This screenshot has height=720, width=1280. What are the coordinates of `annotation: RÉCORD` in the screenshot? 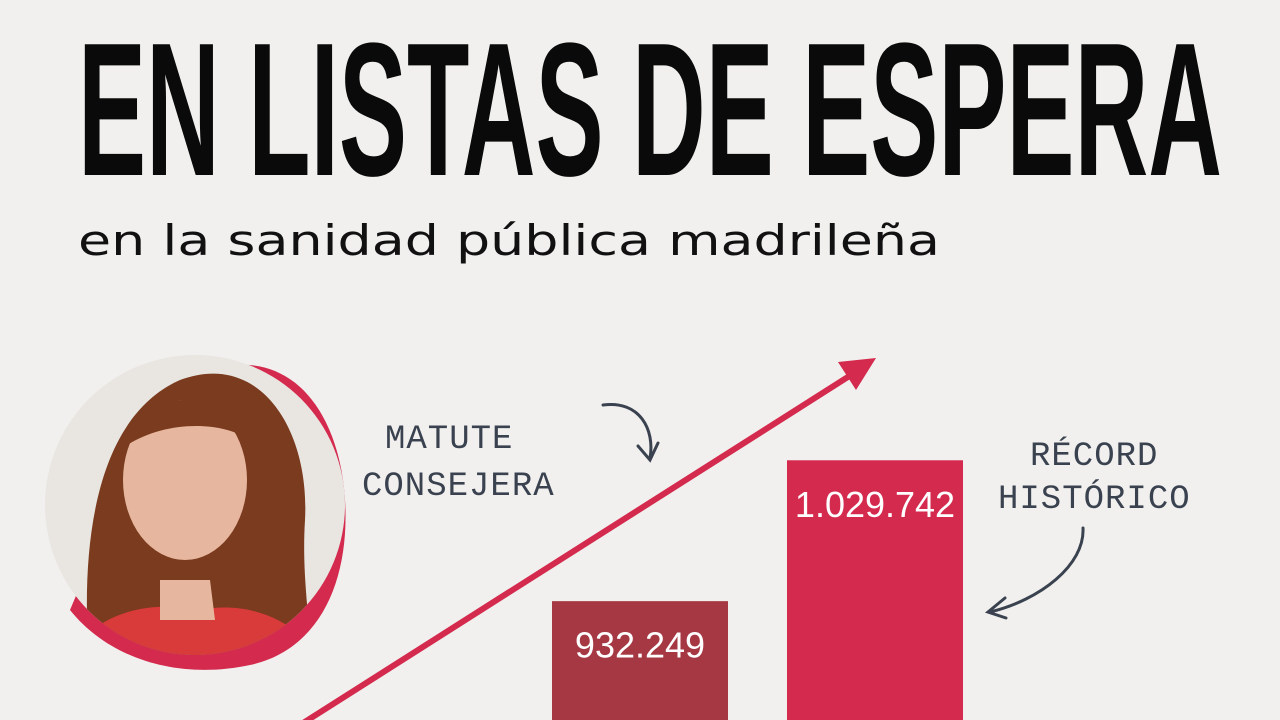 It's located at (1094, 456).